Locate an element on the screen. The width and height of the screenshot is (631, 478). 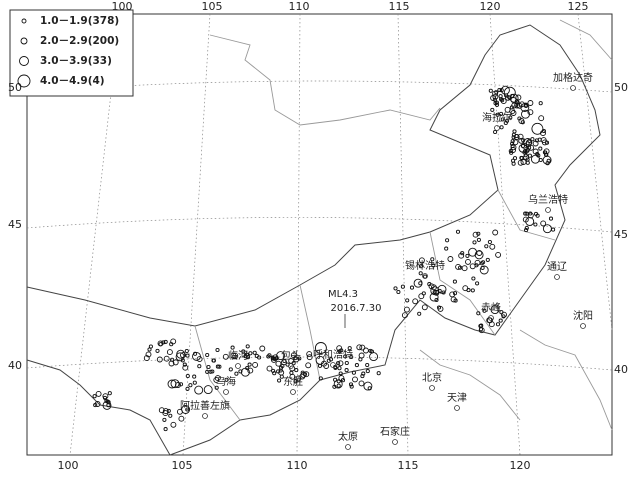
lon-label: 110 is located at coordinates (299, 6).